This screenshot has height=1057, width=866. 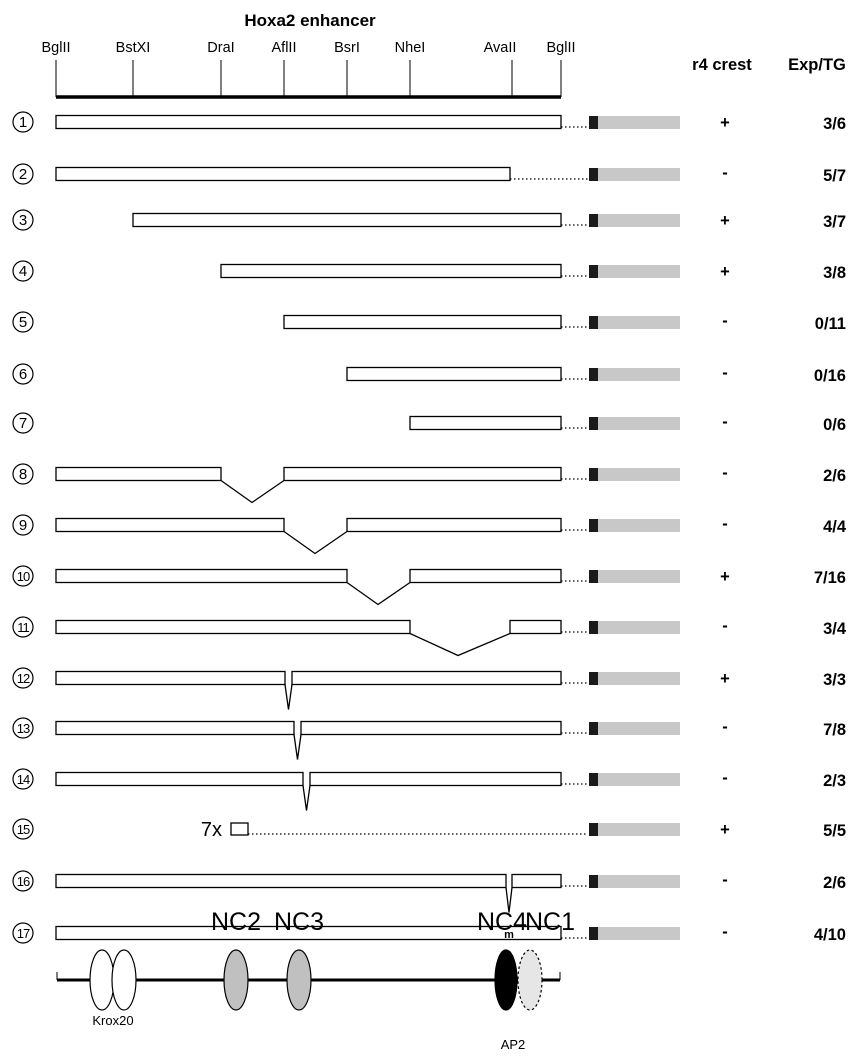 What do you see at coordinates (410, 48) in the screenshot?
I see `site-label-nhei: NheI` at bounding box center [410, 48].